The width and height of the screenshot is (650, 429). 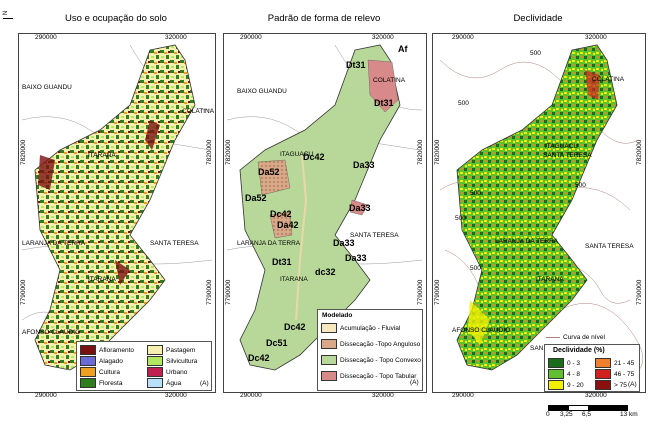 What do you see at coordinates (553, 337) in the screenshot?
I see `contour-line-icon` at bounding box center [553, 337].